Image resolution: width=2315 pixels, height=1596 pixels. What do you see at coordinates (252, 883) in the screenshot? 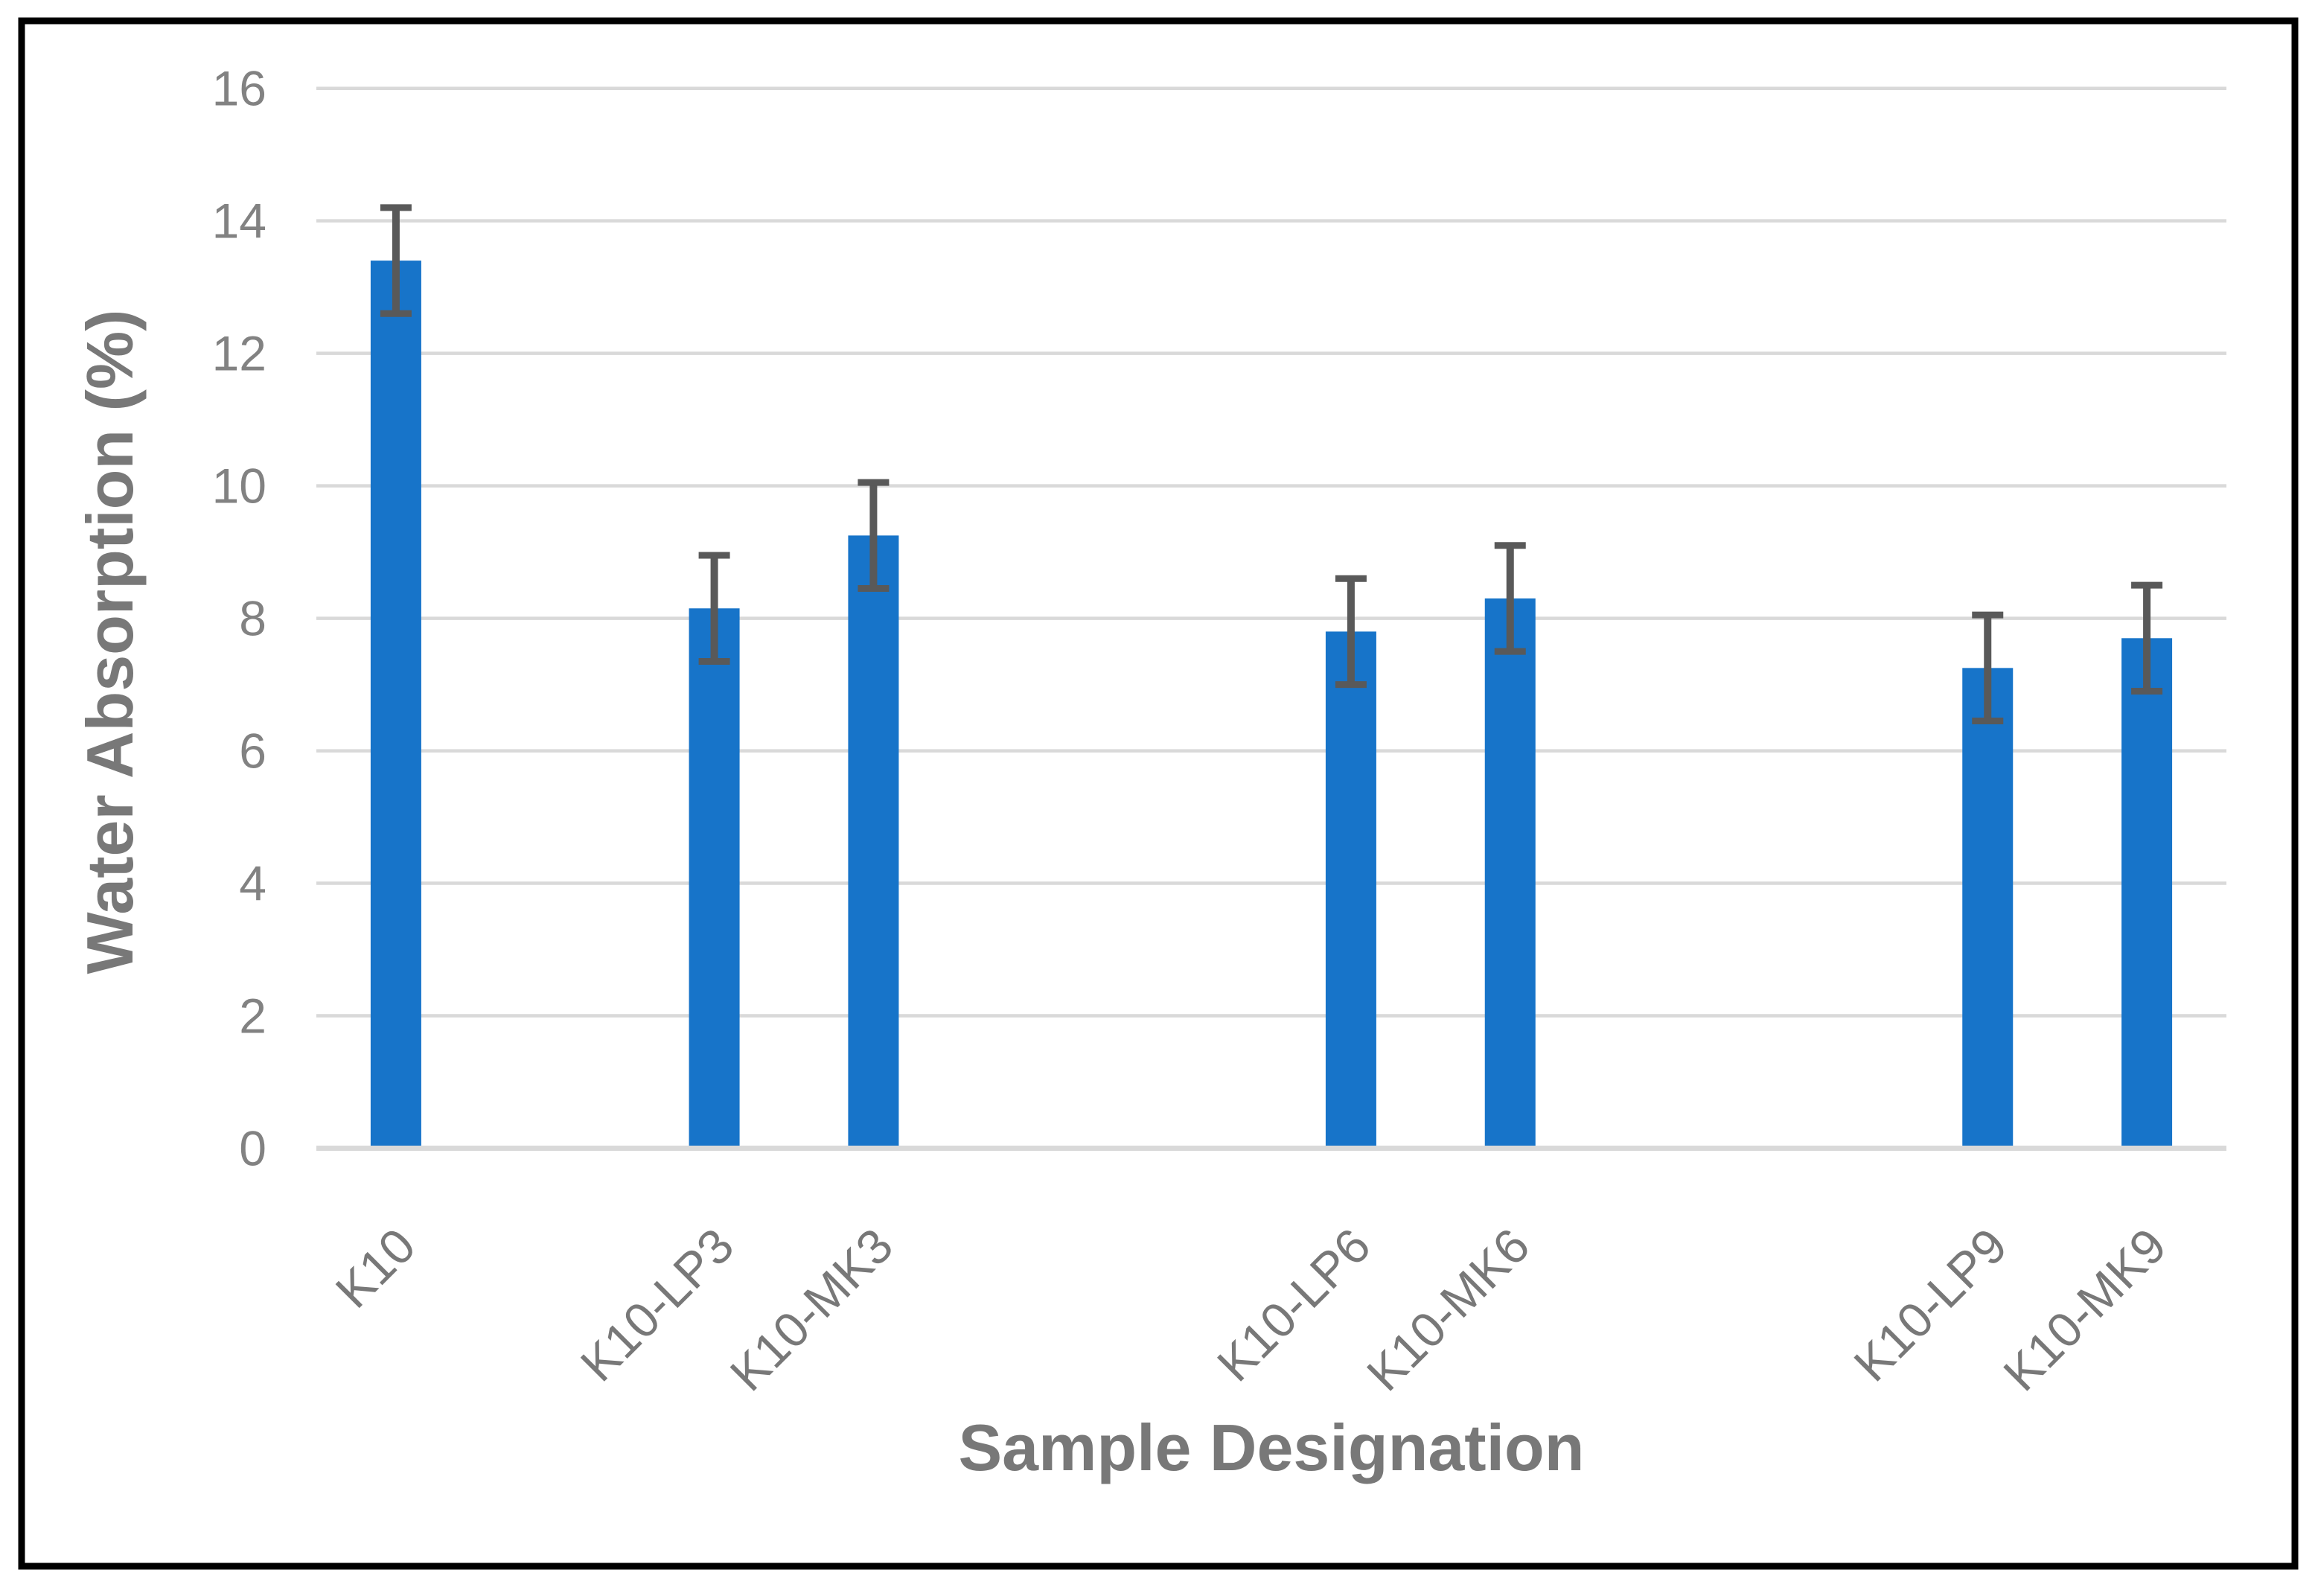
I see `y-tick-label: 4` at bounding box center [252, 883].